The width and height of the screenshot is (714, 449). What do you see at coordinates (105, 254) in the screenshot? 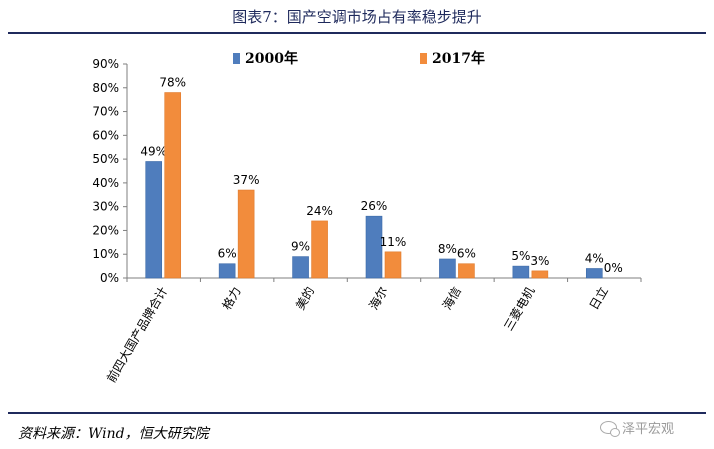
I see `y-tick-label: 10%` at bounding box center [105, 254].